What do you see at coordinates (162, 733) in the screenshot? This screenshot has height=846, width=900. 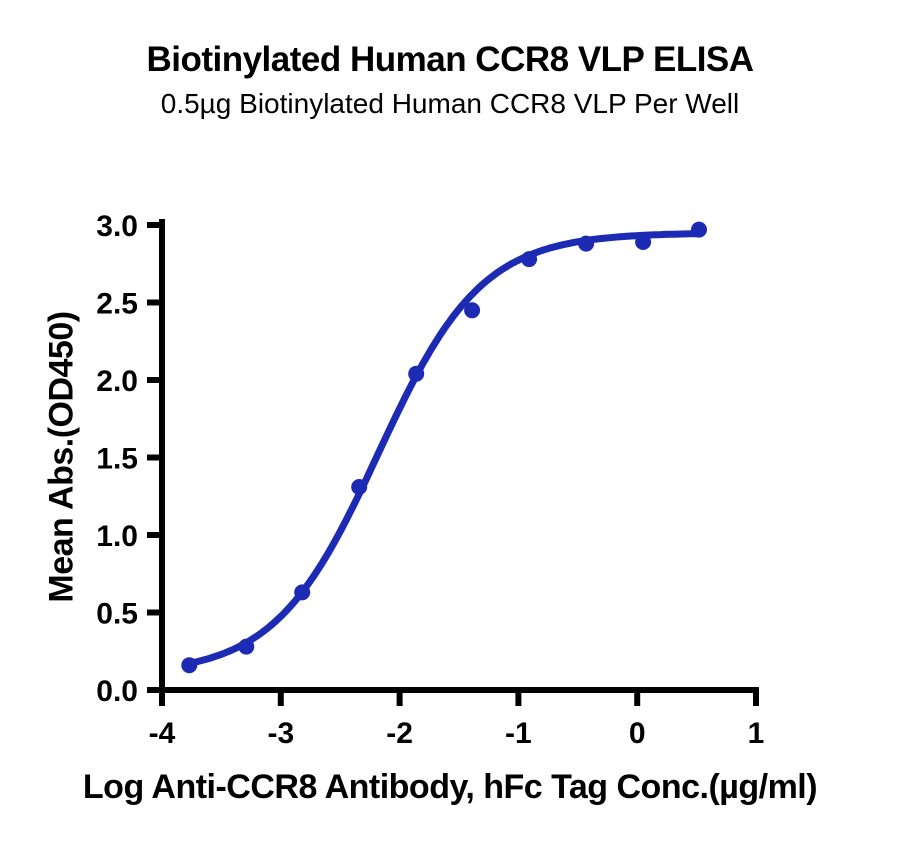 I see `x-tick-label: -4` at bounding box center [162, 733].